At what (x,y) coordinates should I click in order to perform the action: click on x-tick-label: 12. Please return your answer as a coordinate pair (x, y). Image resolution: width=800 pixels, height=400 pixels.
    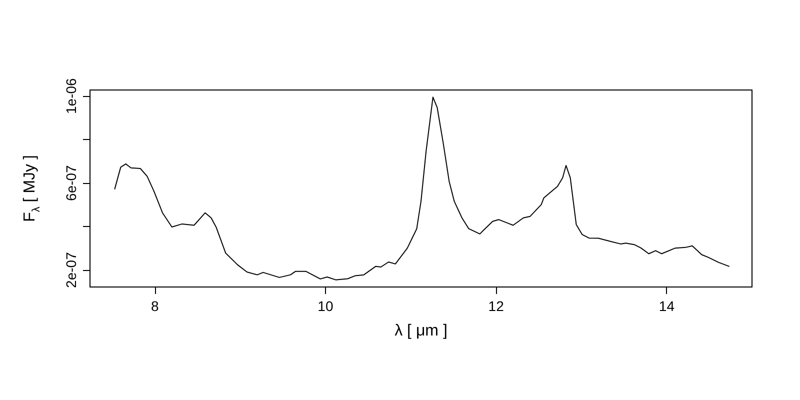
    Looking at the image, I should click on (496, 306).